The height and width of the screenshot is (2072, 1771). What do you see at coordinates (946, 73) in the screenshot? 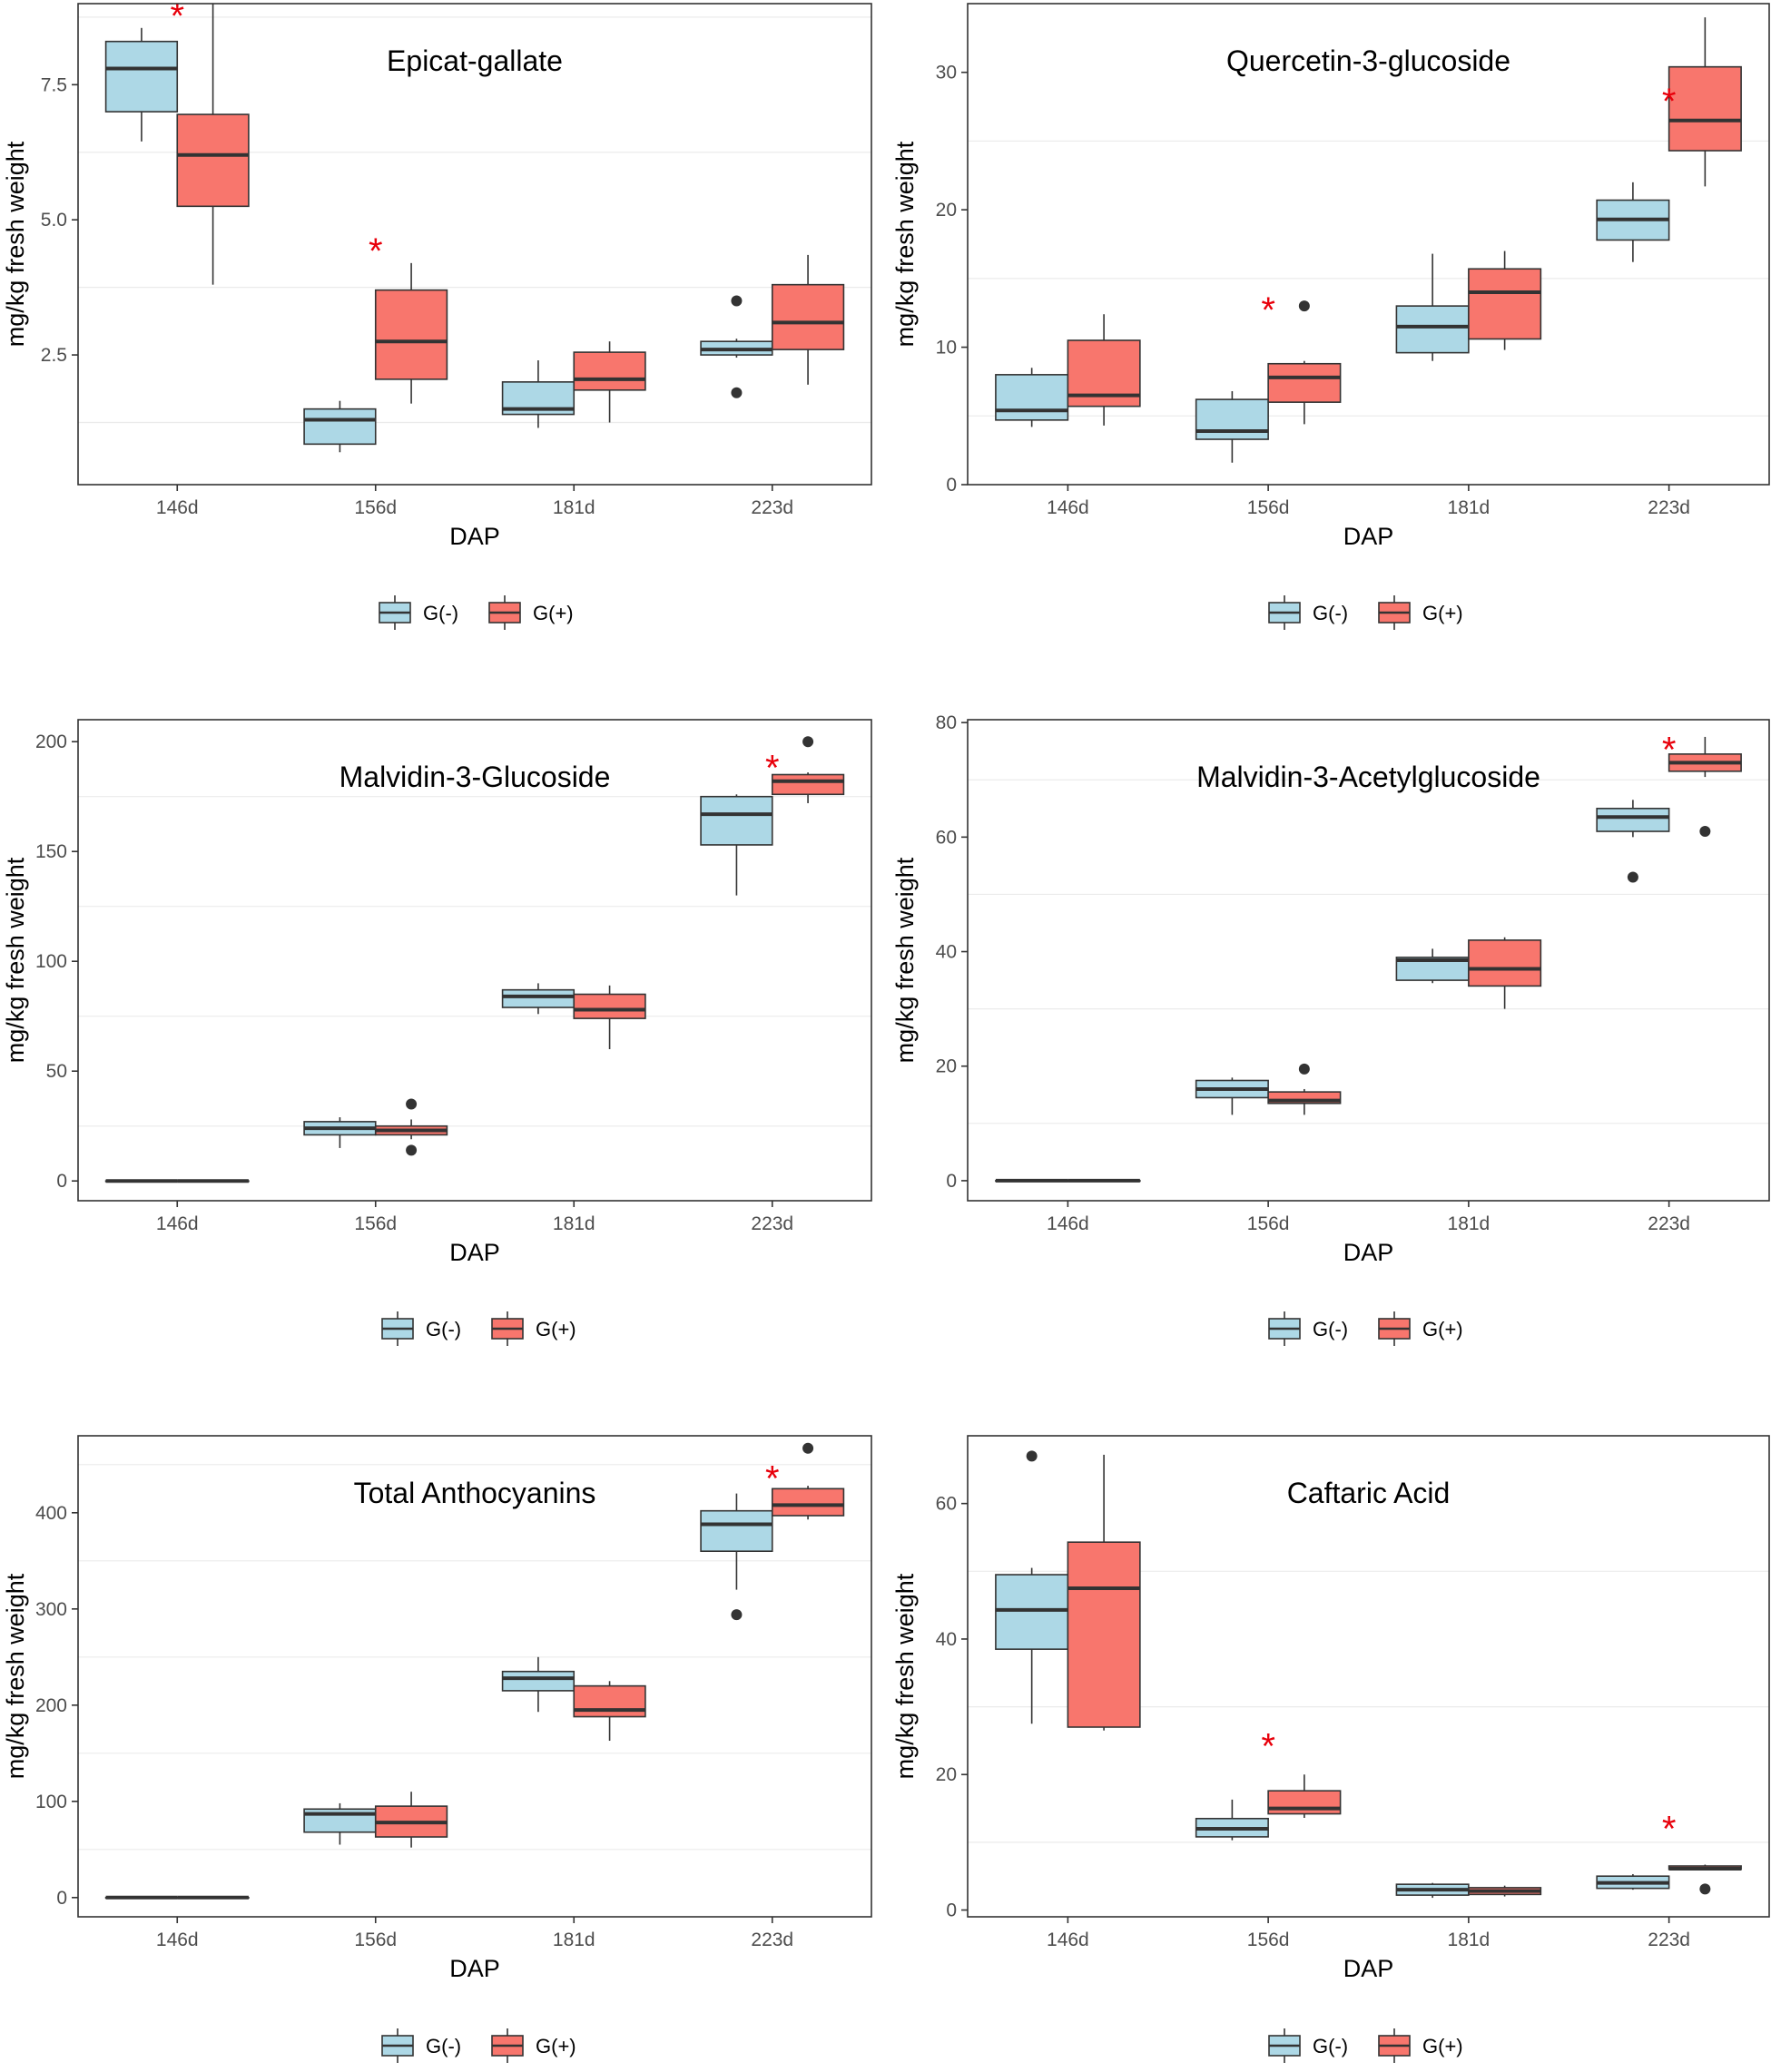
I see `y-tick-label: 30` at bounding box center [946, 73].